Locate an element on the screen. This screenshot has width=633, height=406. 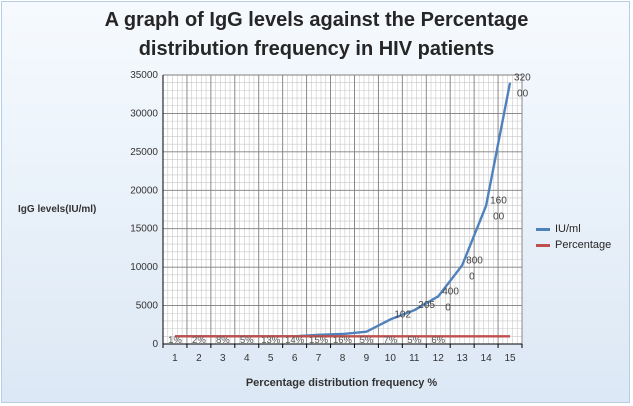
x-tick-label: 7 is located at coordinates (319, 358).